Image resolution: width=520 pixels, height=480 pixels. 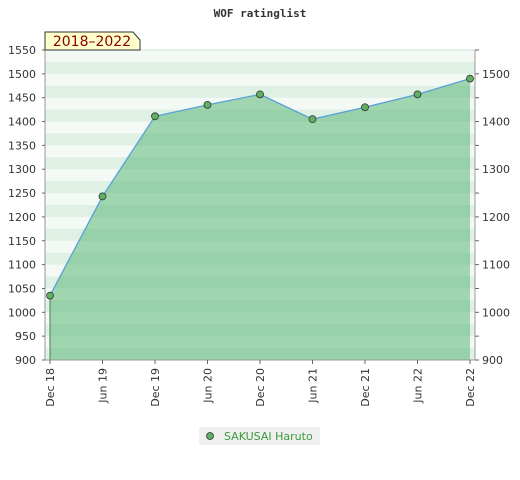 What do you see at coordinates (496, 122) in the screenshot?
I see `right-tick-label: 1400` at bounding box center [496, 122].